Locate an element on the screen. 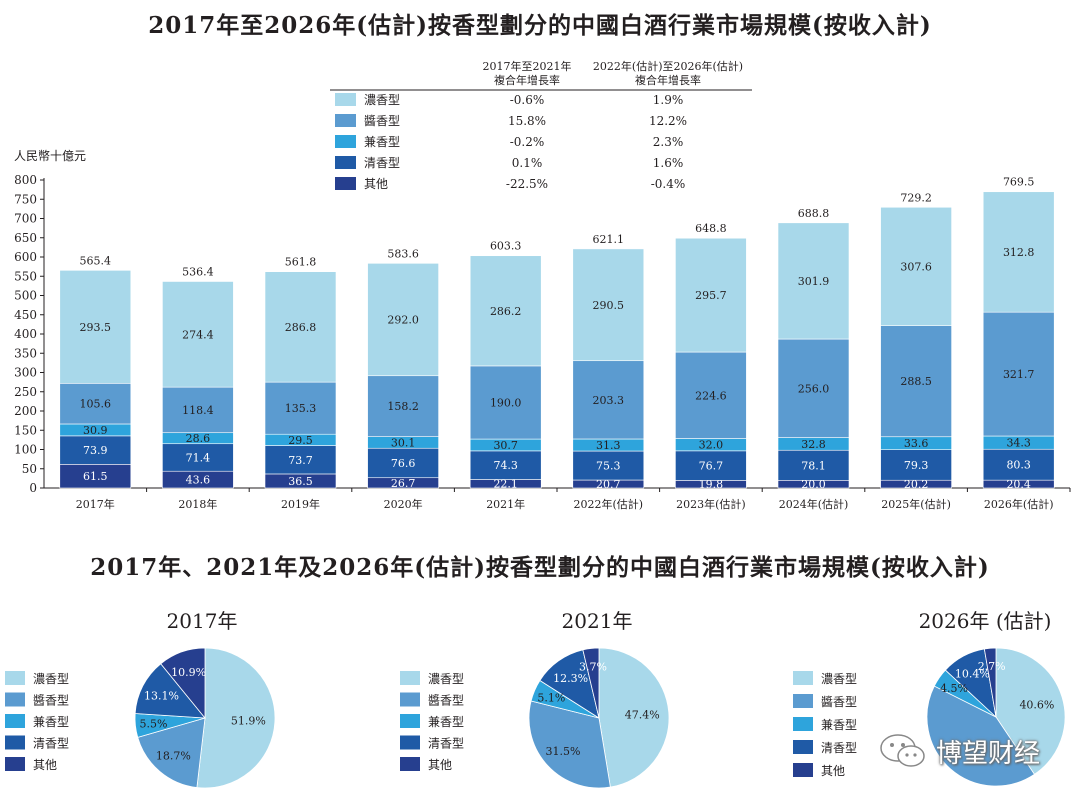  cagr-col2-value: 2.3% is located at coordinates (668, 142).